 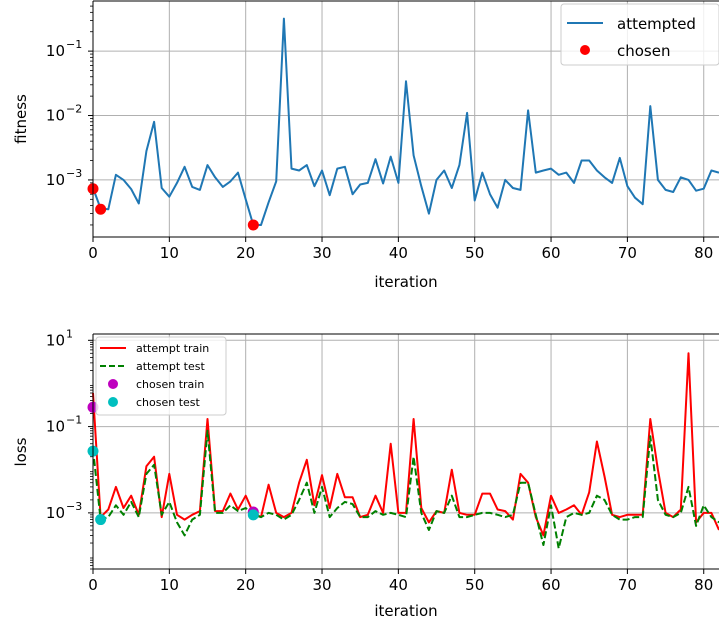 I want to click on loss-legend-frame, so click(x=161, y=376).